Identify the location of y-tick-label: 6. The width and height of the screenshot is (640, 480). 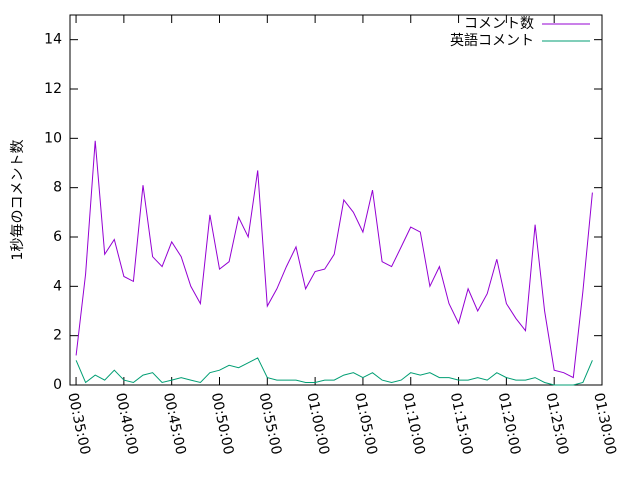
(57, 237).